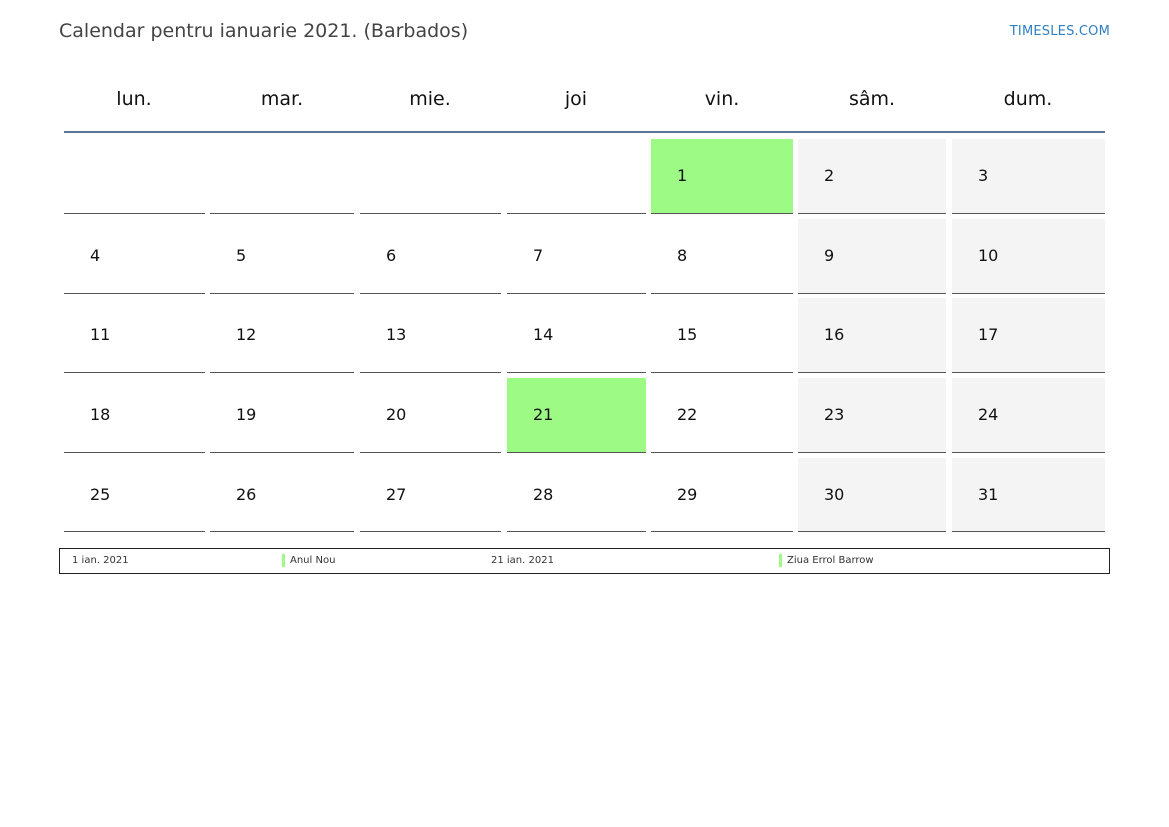  Describe the element at coordinates (246, 494) in the screenshot. I see `day-number: 26` at that location.